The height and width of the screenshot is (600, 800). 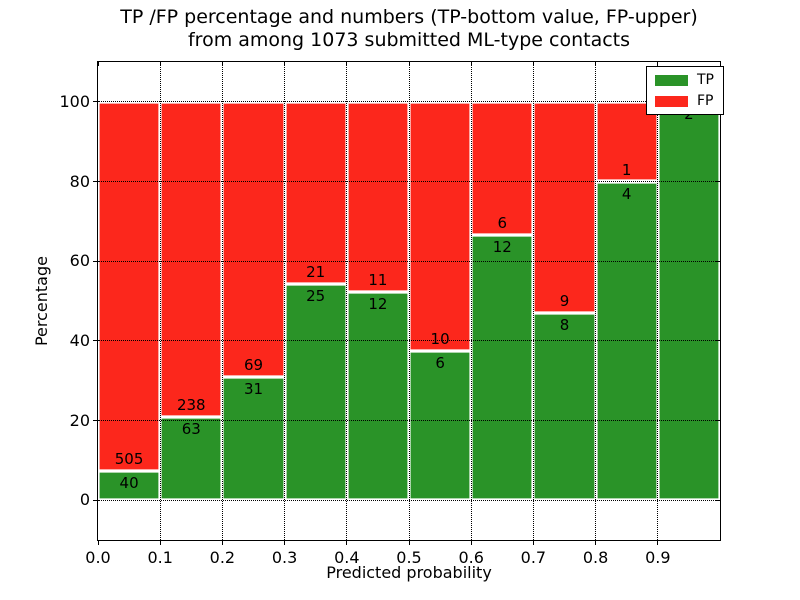 I want to click on x-tick-label: 0.6, so click(x=471, y=557).